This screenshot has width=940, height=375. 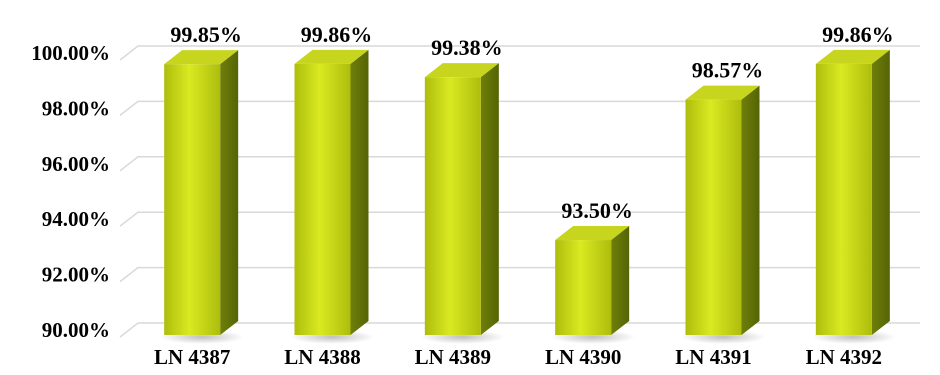 What do you see at coordinates (728, 70) in the screenshot?
I see `data-label: 98.57%` at bounding box center [728, 70].